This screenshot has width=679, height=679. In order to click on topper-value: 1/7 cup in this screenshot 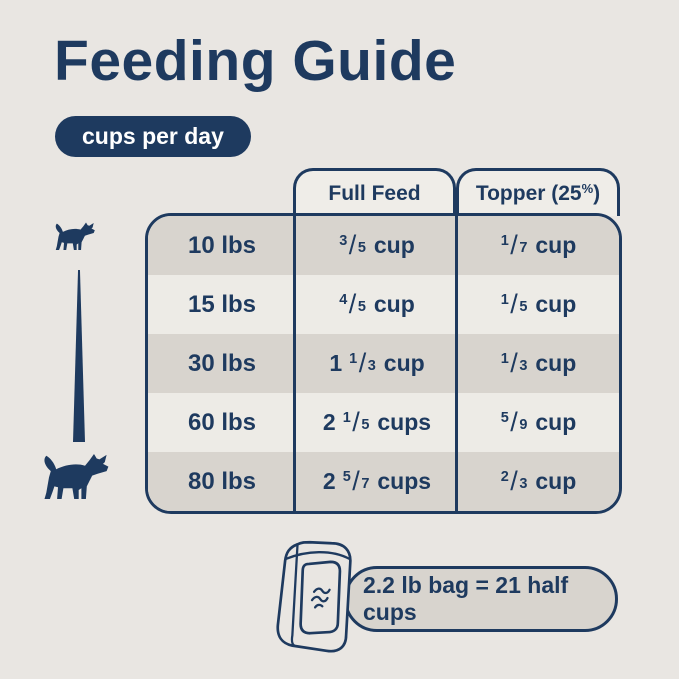, I will do `click(539, 245)`.